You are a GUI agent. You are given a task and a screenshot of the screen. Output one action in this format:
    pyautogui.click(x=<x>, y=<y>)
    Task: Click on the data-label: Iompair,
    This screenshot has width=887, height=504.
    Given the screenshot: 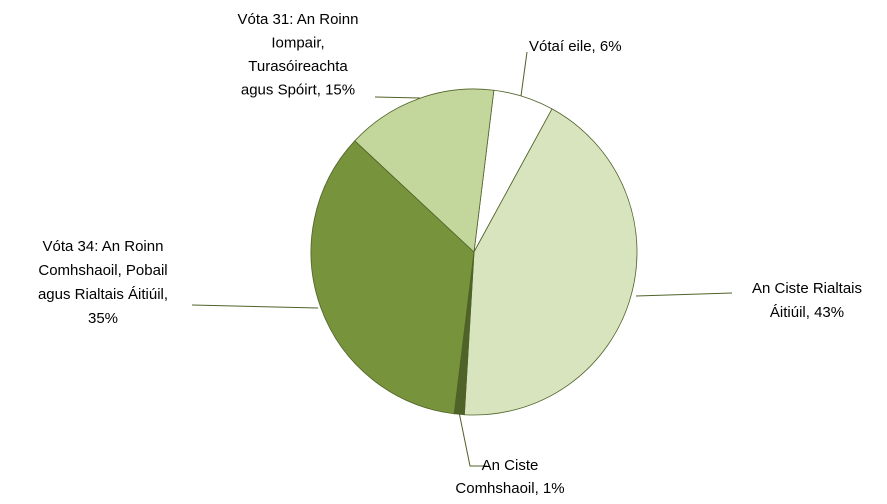 What is the action you would take?
    pyautogui.click(x=297, y=42)
    